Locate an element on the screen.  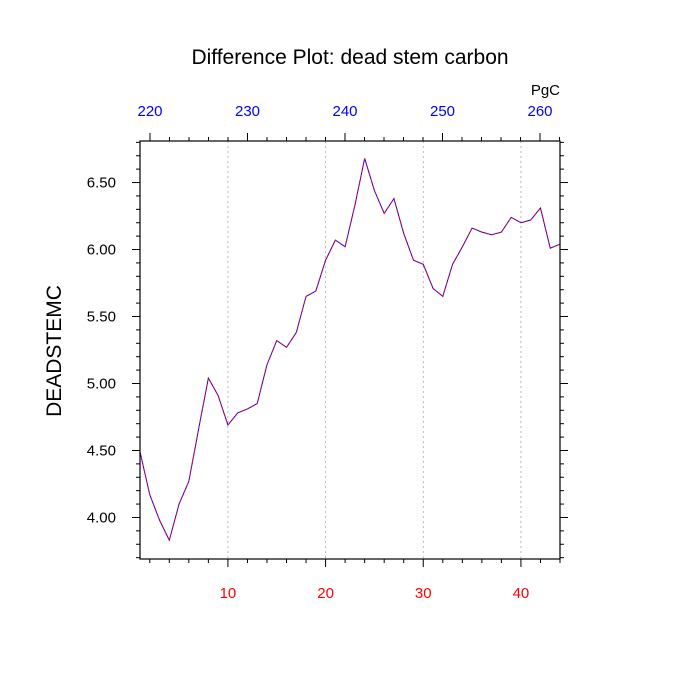
x-tick-label: 40 is located at coordinates (521, 593).